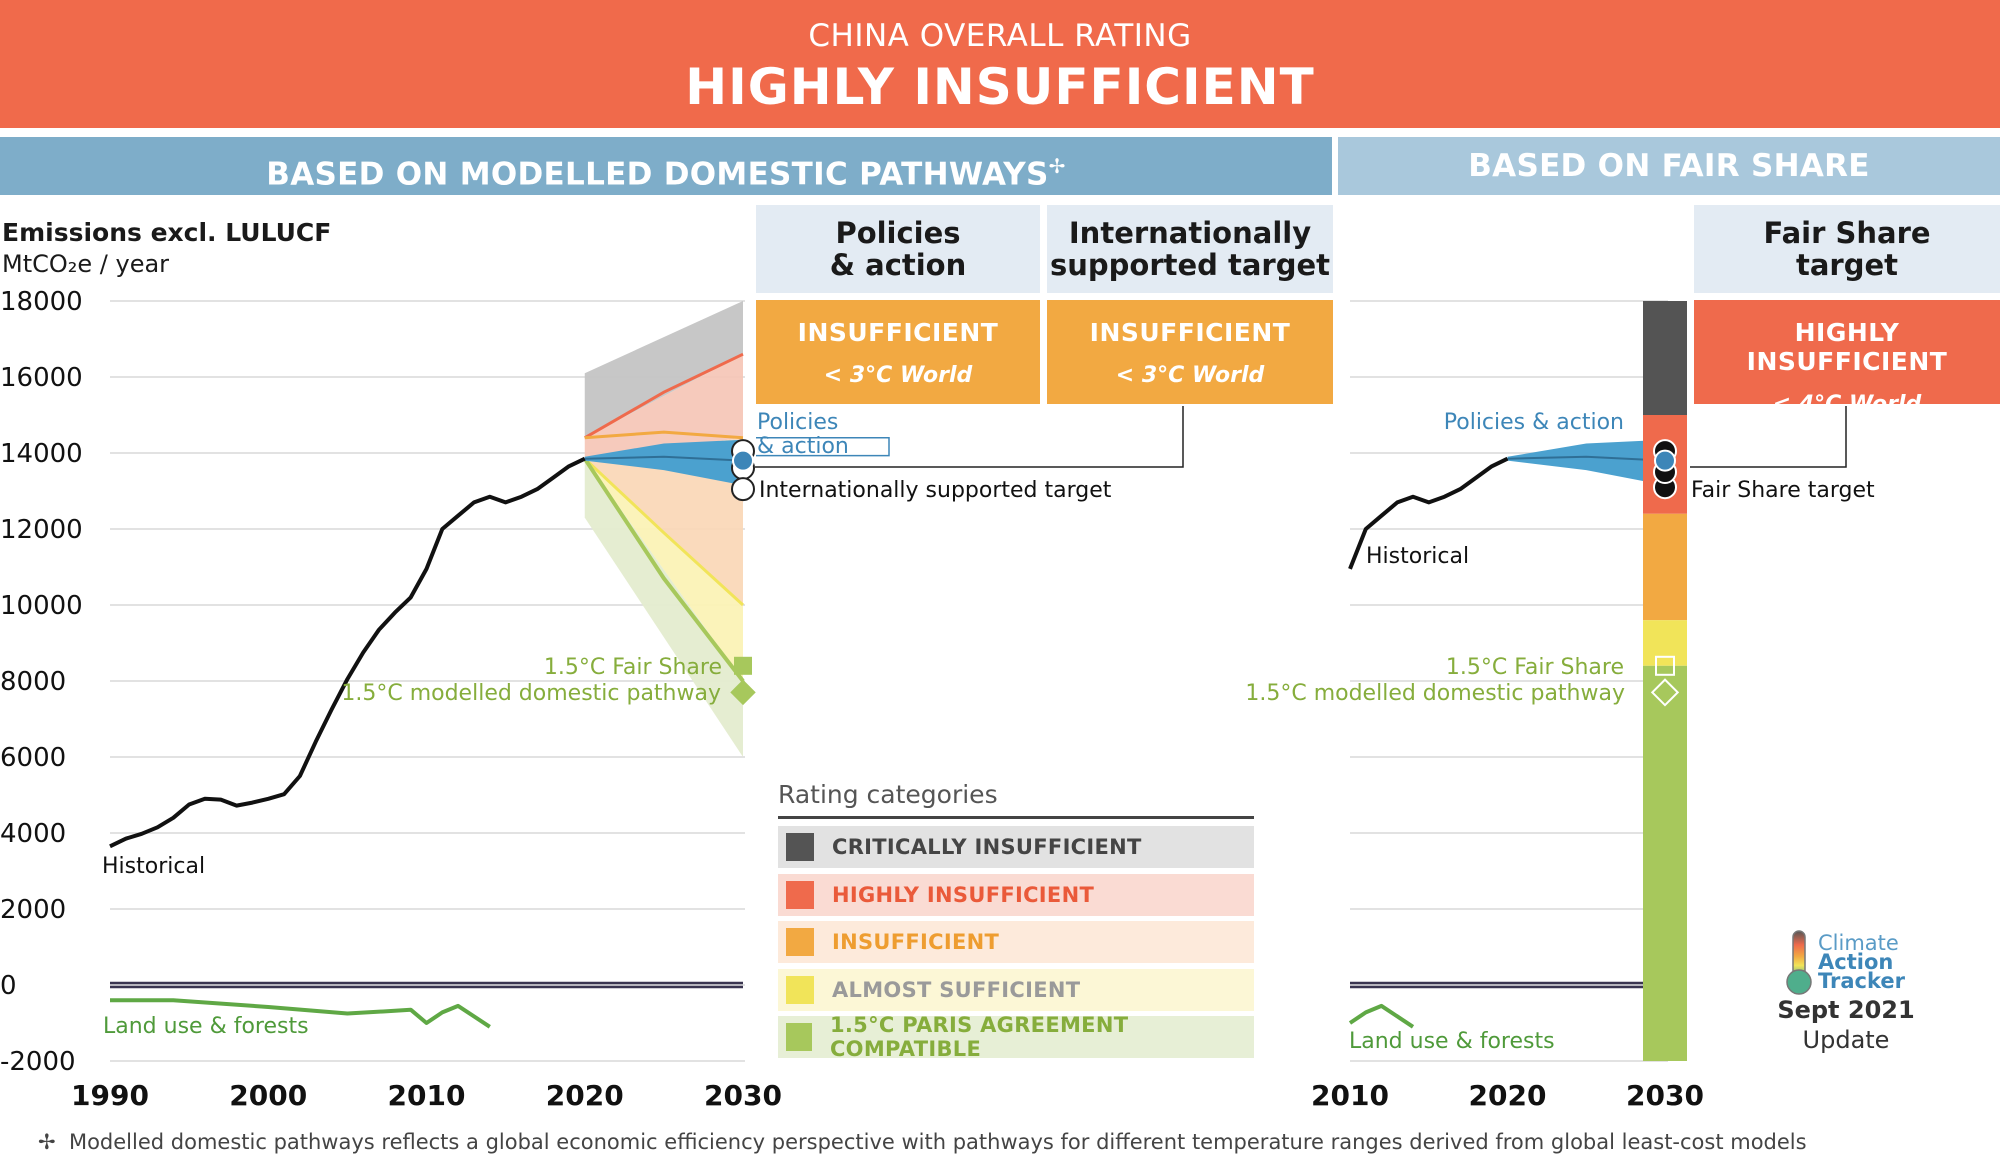 The height and width of the screenshot is (1172, 2000). I want to click on column-head-intl-target: Internationally supported target, so click(1190, 249).